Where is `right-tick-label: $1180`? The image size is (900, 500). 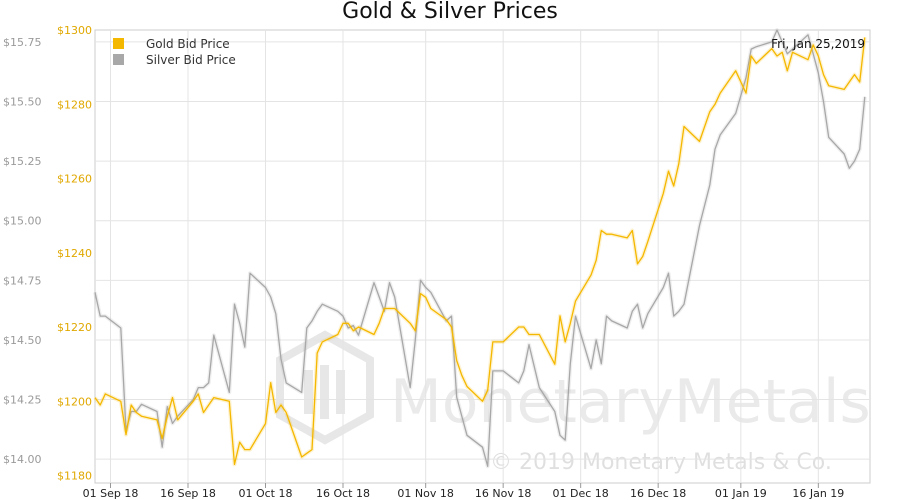
right-tick-label: $1180 is located at coordinates (74, 476).